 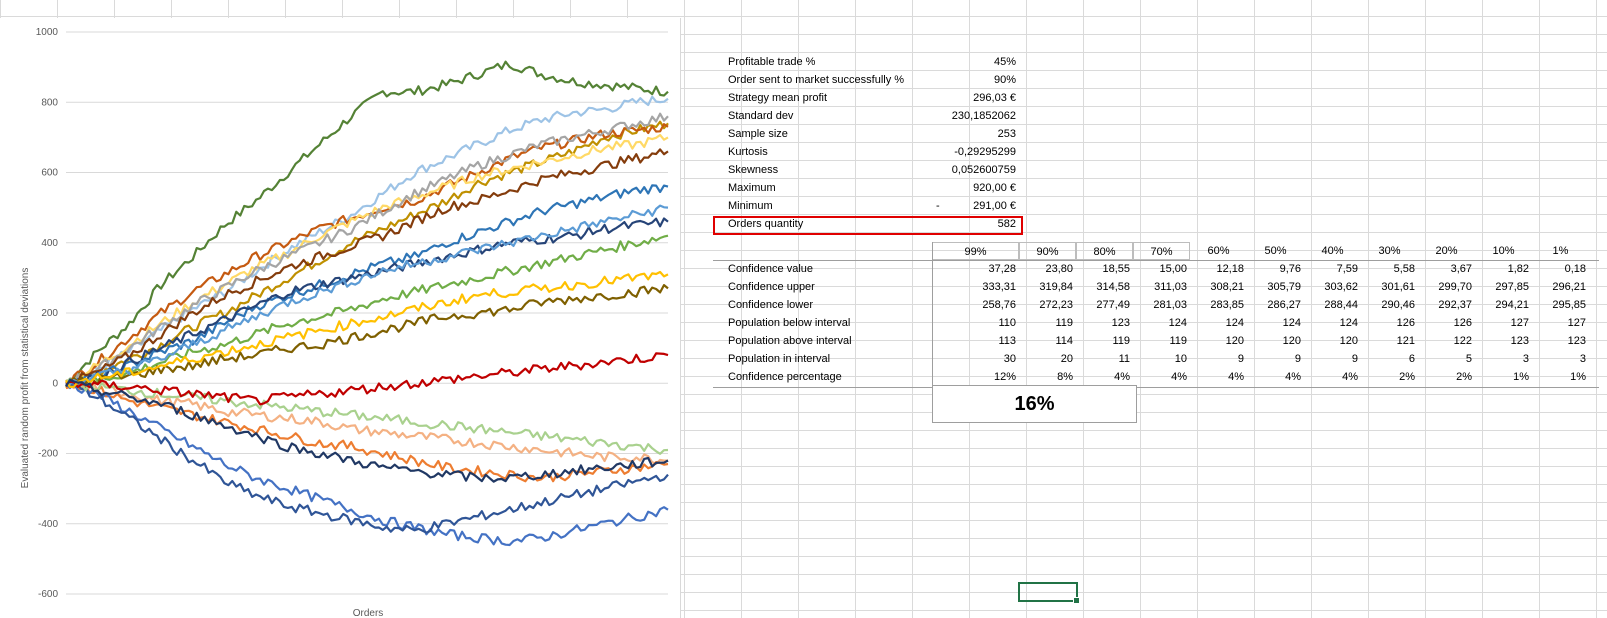 What do you see at coordinates (1398, 305) in the screenshot?
I see `confidence-cell: 290,46` at bounding box center [1398, 305].